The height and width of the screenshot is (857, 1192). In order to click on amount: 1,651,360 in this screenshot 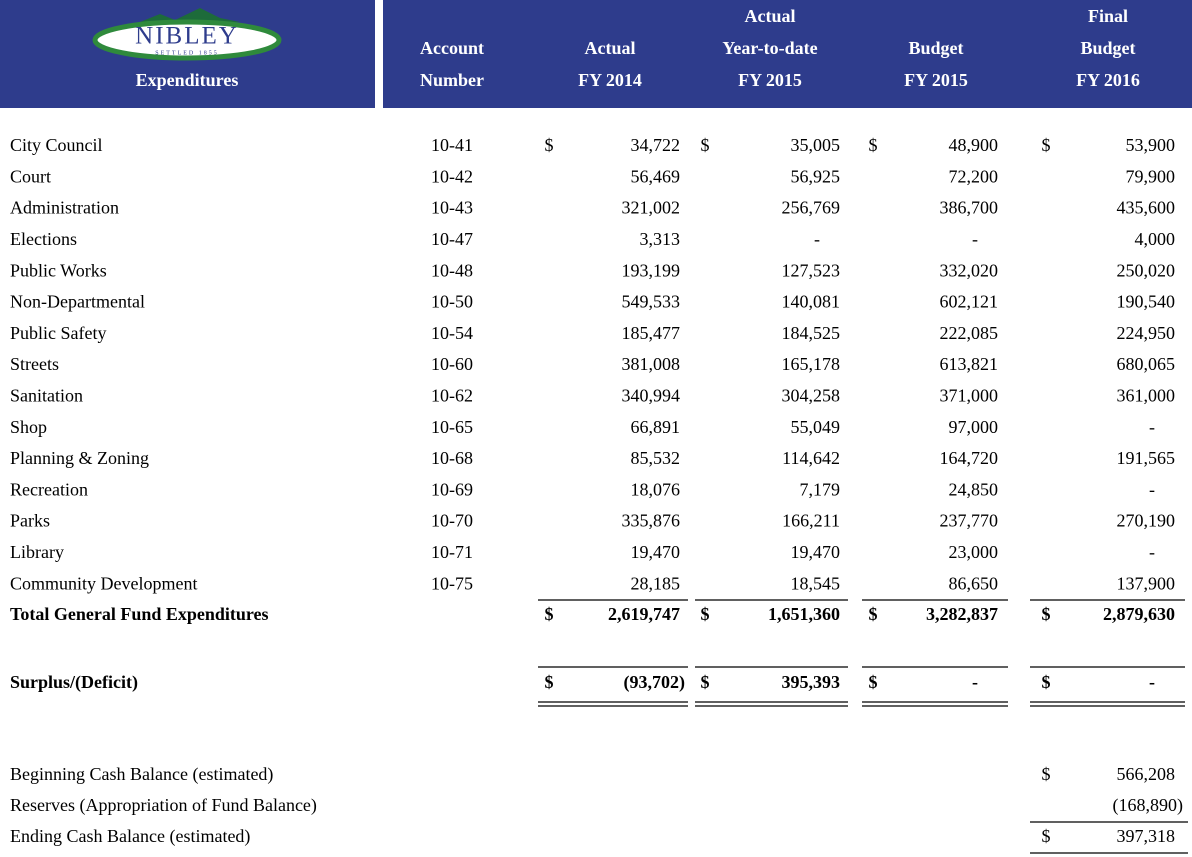, I will do `click(804, 614)`.